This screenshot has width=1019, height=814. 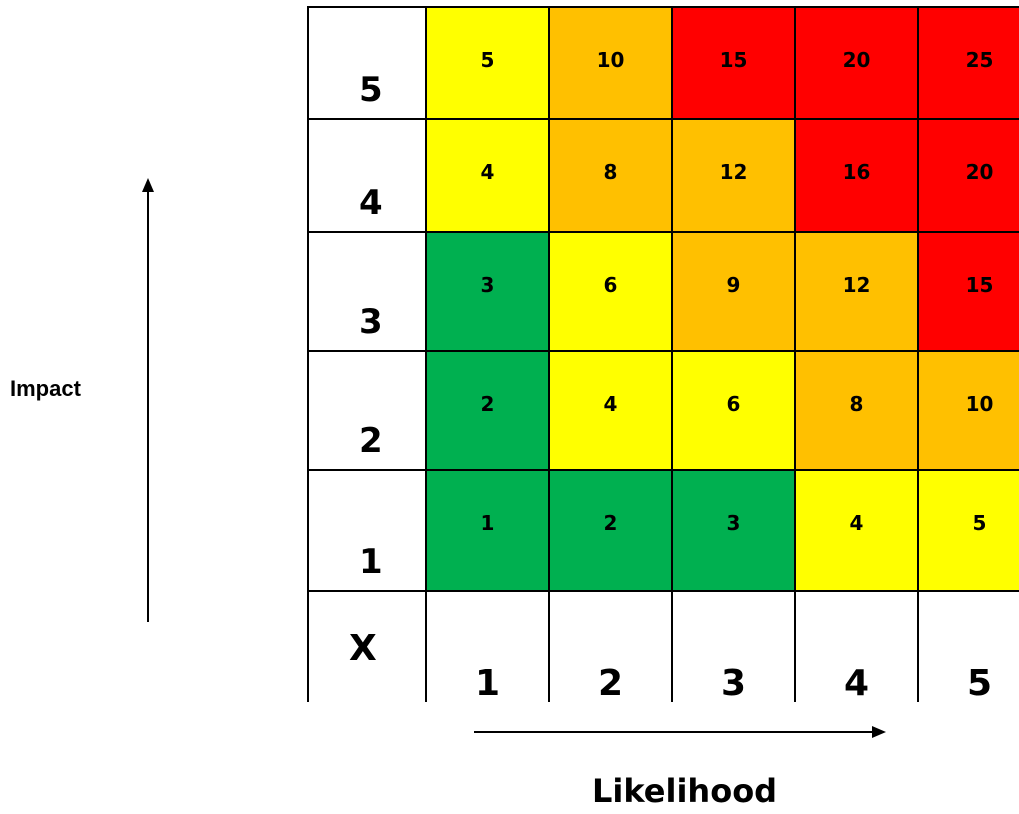 I want to click on corner-cell: X, so click(x=367, y=652).